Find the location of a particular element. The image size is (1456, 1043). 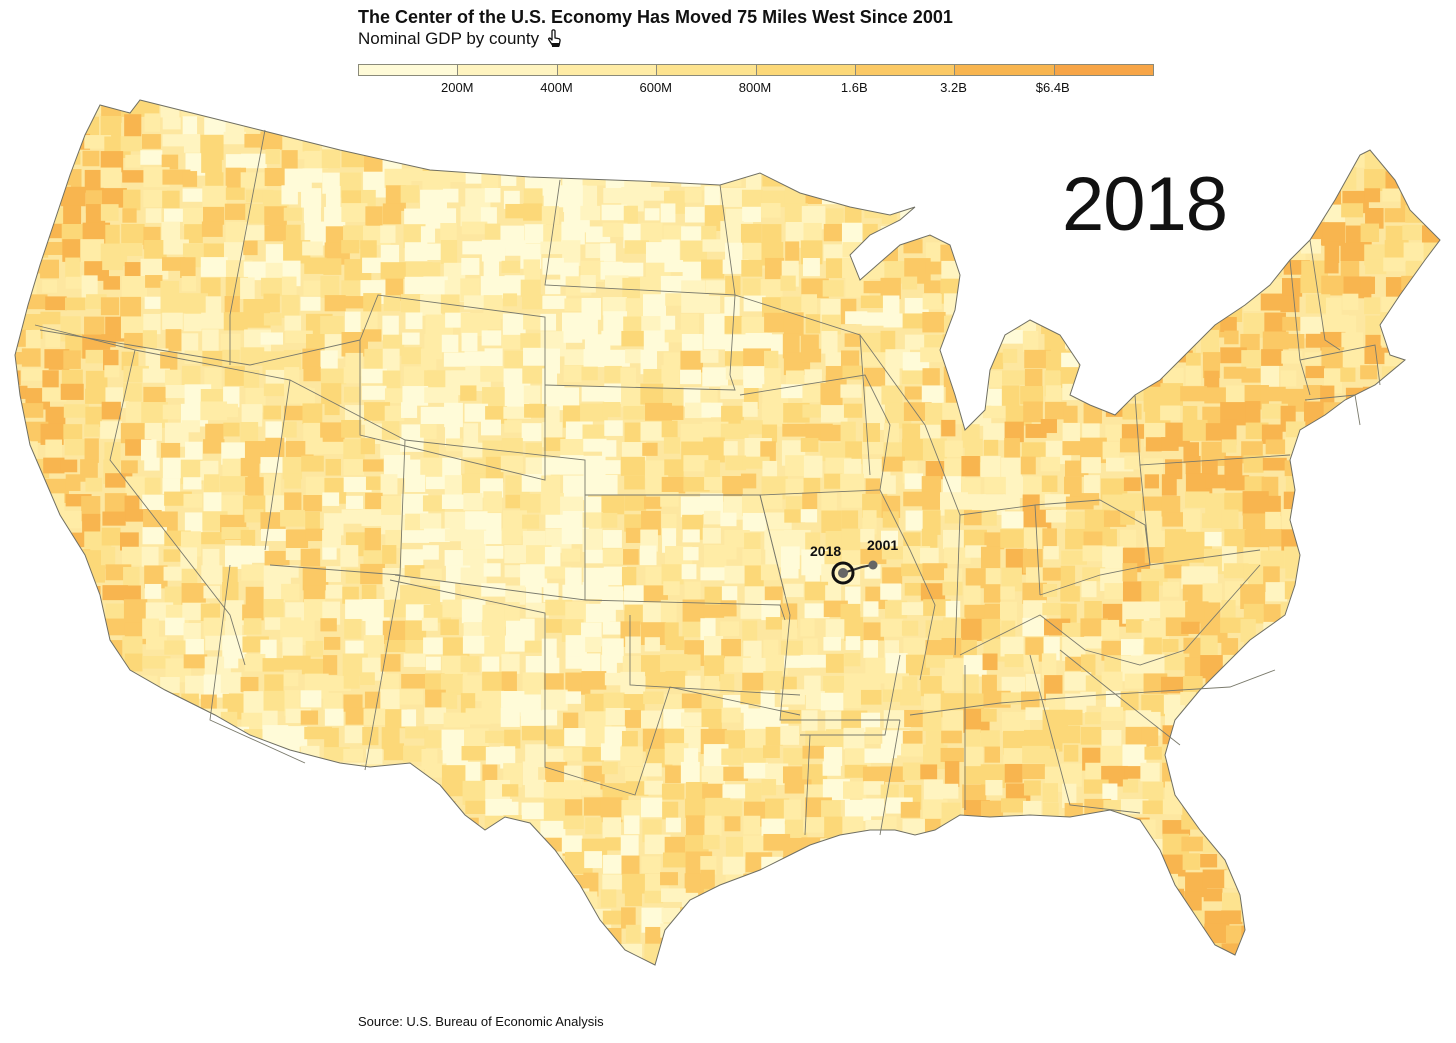

state-border-line is located at coordinates (1092, 692).